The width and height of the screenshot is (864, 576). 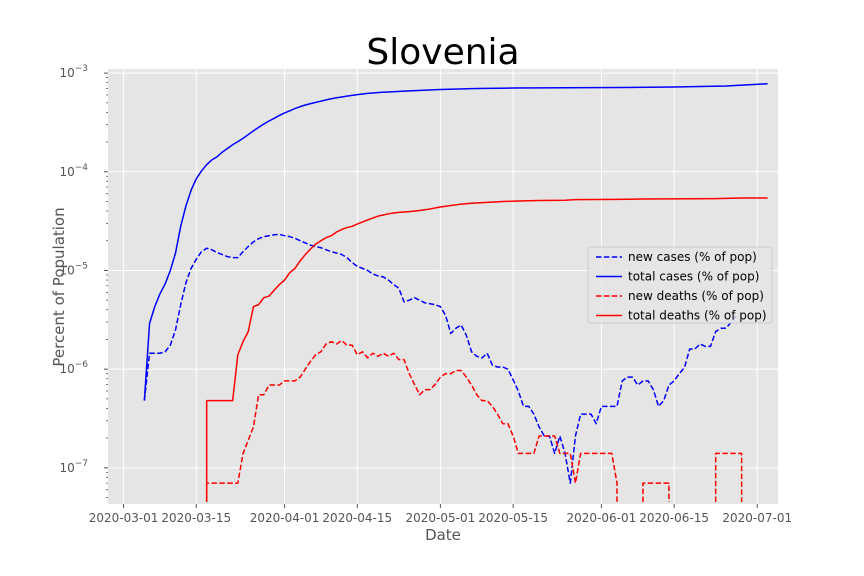 What do you see at coordinates (81, 69) in the screenshot?
I see `y-tick-exponent: −3` at bounding box center [81, 69].